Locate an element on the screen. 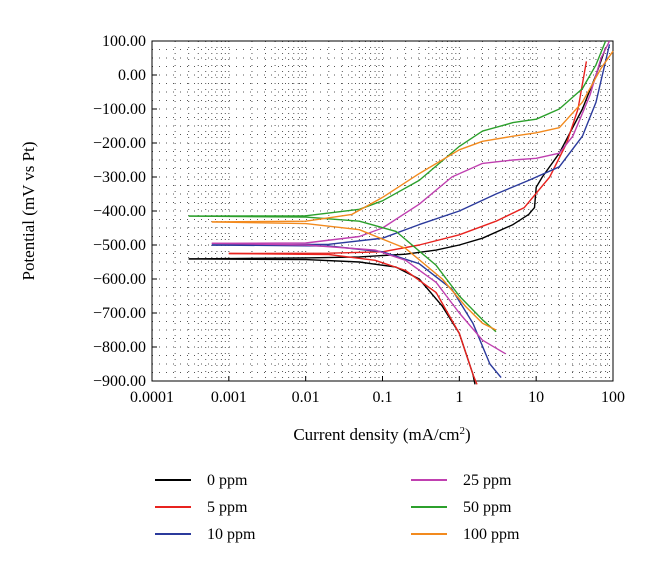  x-axis-ticks: 0.0001 0.001 0.01 0.1 1 10 100 is located at coordinates (377, 391).